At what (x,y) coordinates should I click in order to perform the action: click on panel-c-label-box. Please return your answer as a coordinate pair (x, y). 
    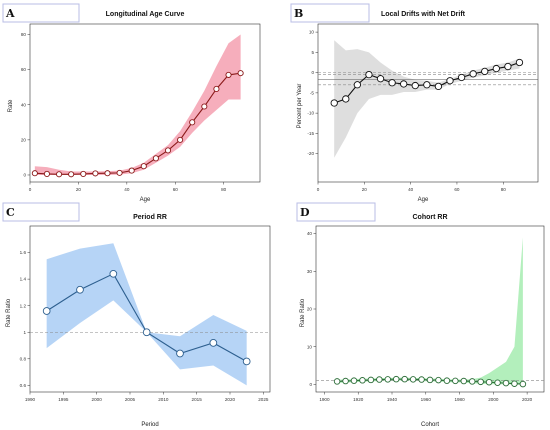
    Looking at the image, I should click on (41, 212).